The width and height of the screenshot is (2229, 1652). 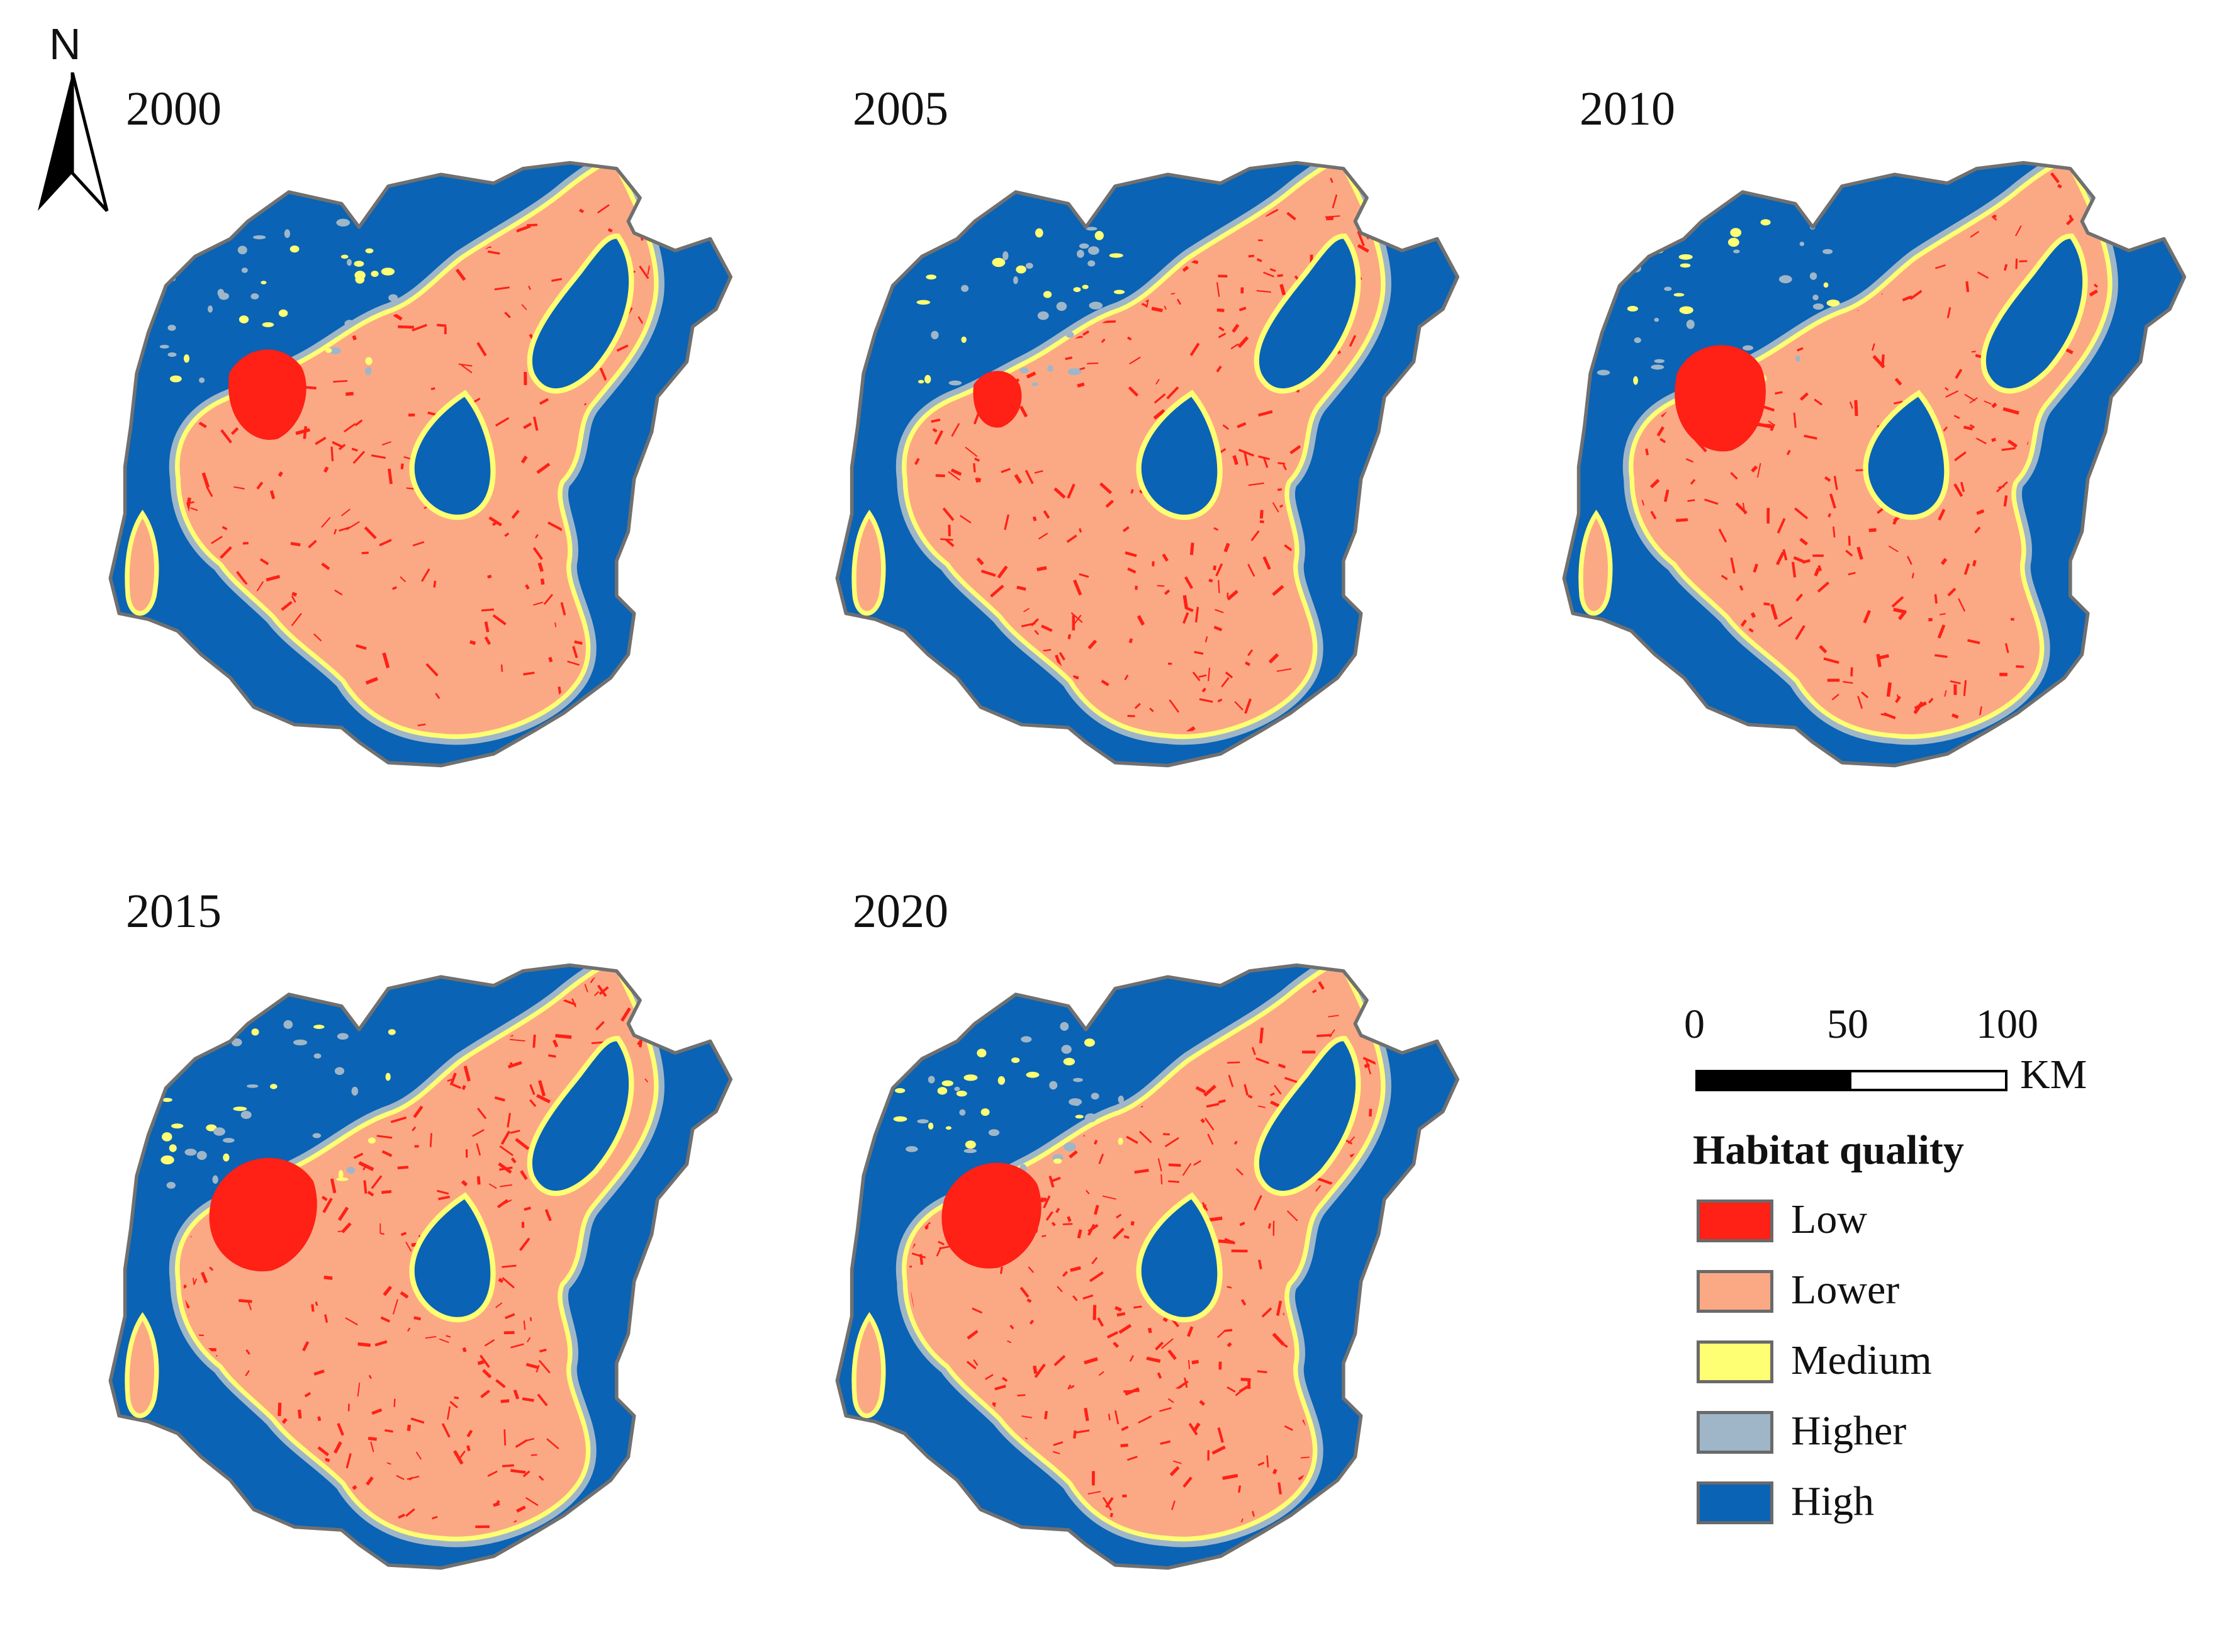 I want to click on region-outline, so click(x=1874, y=464).